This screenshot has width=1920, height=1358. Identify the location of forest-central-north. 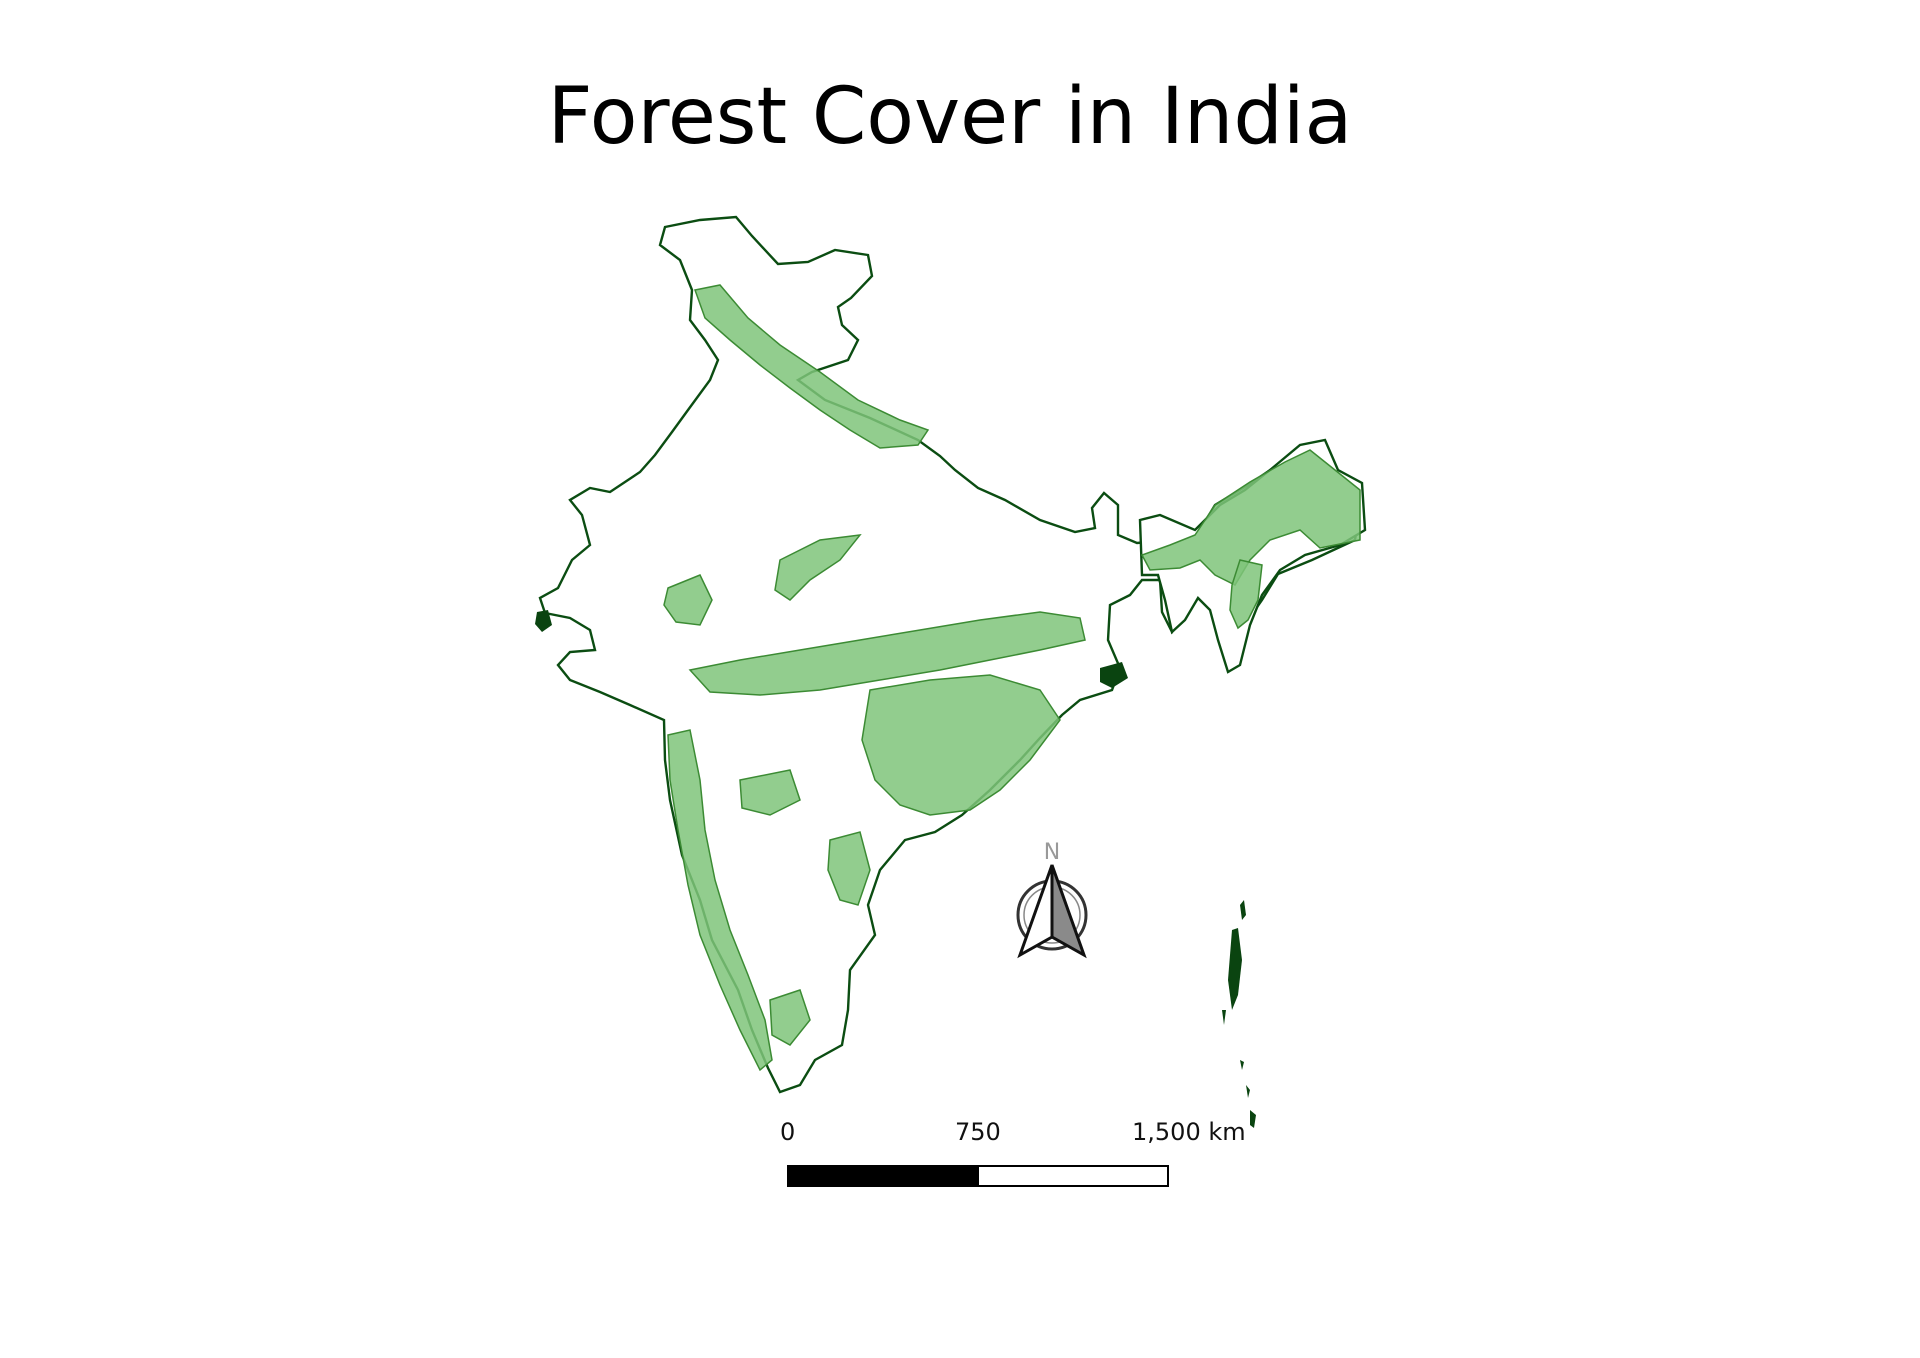
(818, 567).